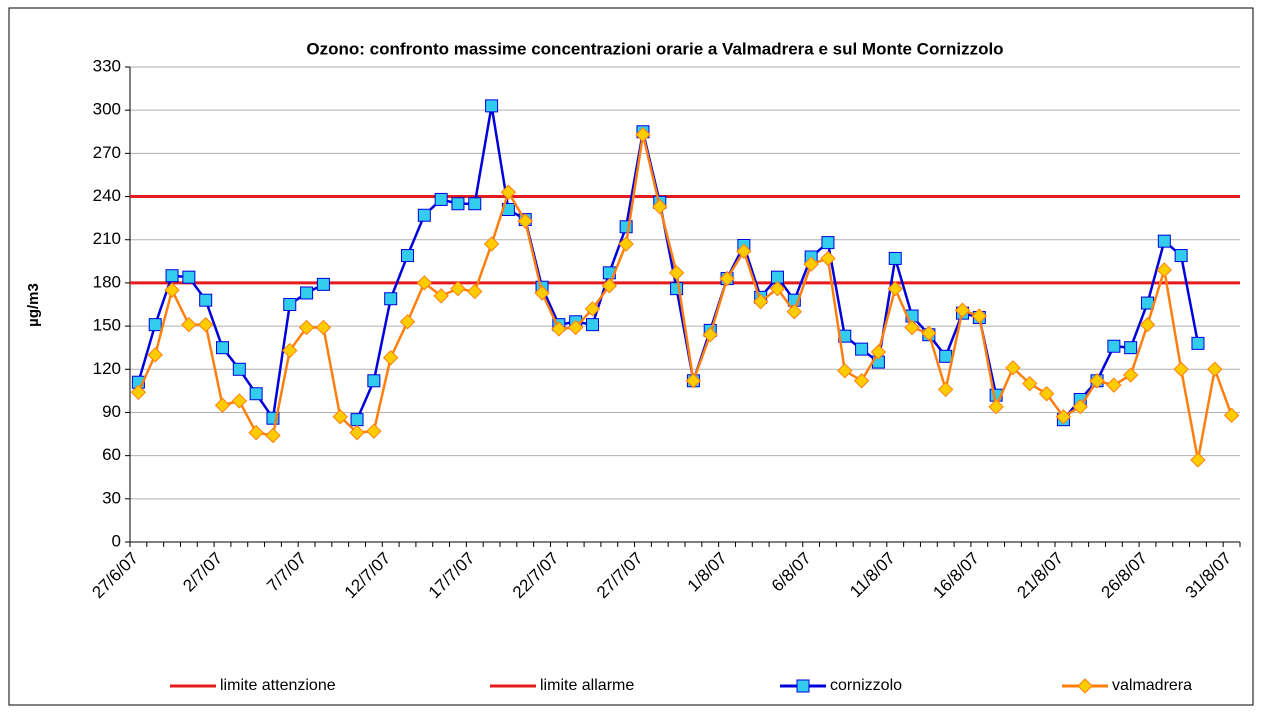  I want to click on legend-label: limite attenzione, so click(278, 685).